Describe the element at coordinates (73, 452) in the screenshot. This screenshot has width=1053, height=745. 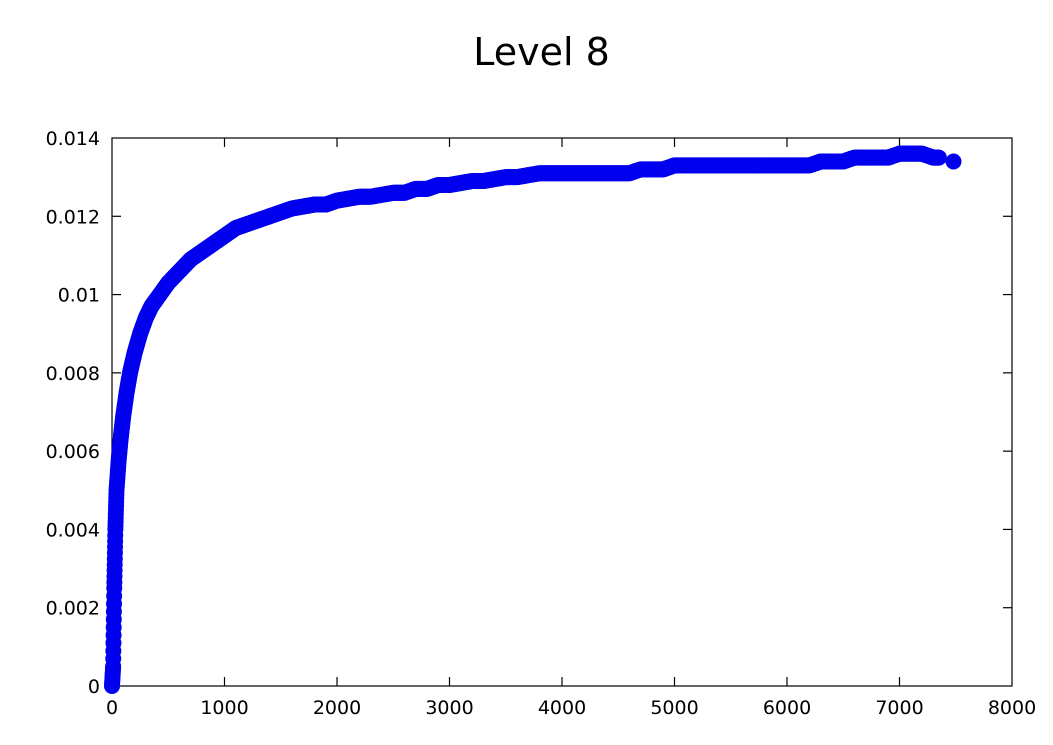
I see `y-tick-label: 0.006` at that location.